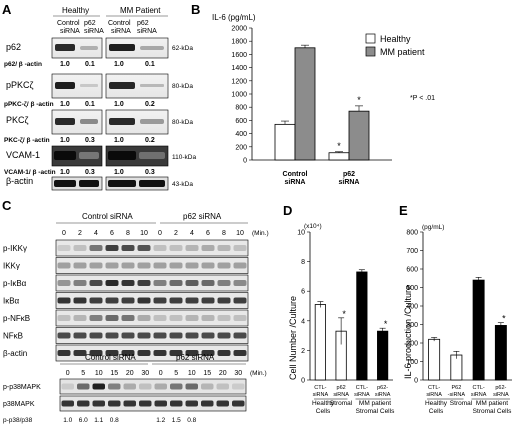 The width and height of the screenshot is (520, 427). I want to click on lane-label-2a: p62, so click(90, 23).